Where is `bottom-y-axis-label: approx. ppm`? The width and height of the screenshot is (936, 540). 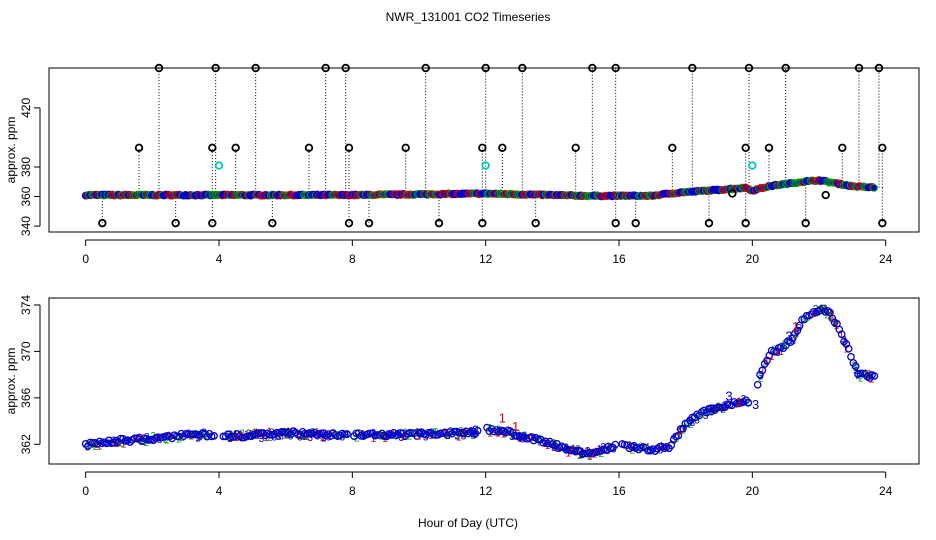
bottom-y-axis-label: approx. ppm is located at coordinates (11, 381).